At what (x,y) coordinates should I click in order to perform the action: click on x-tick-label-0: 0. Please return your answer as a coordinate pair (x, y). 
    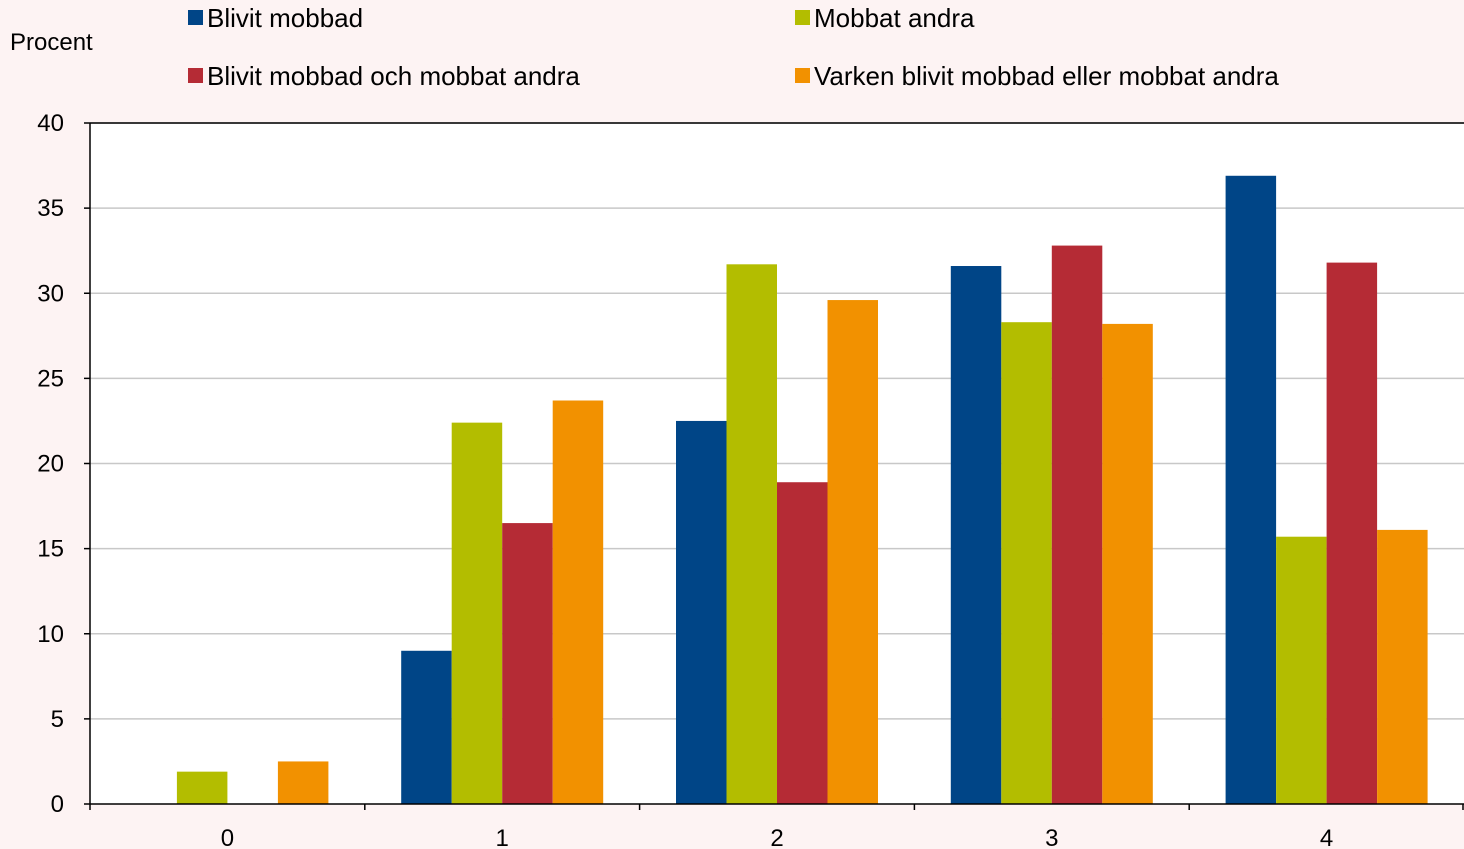
    Looking at the image, I should click on (227, 837).